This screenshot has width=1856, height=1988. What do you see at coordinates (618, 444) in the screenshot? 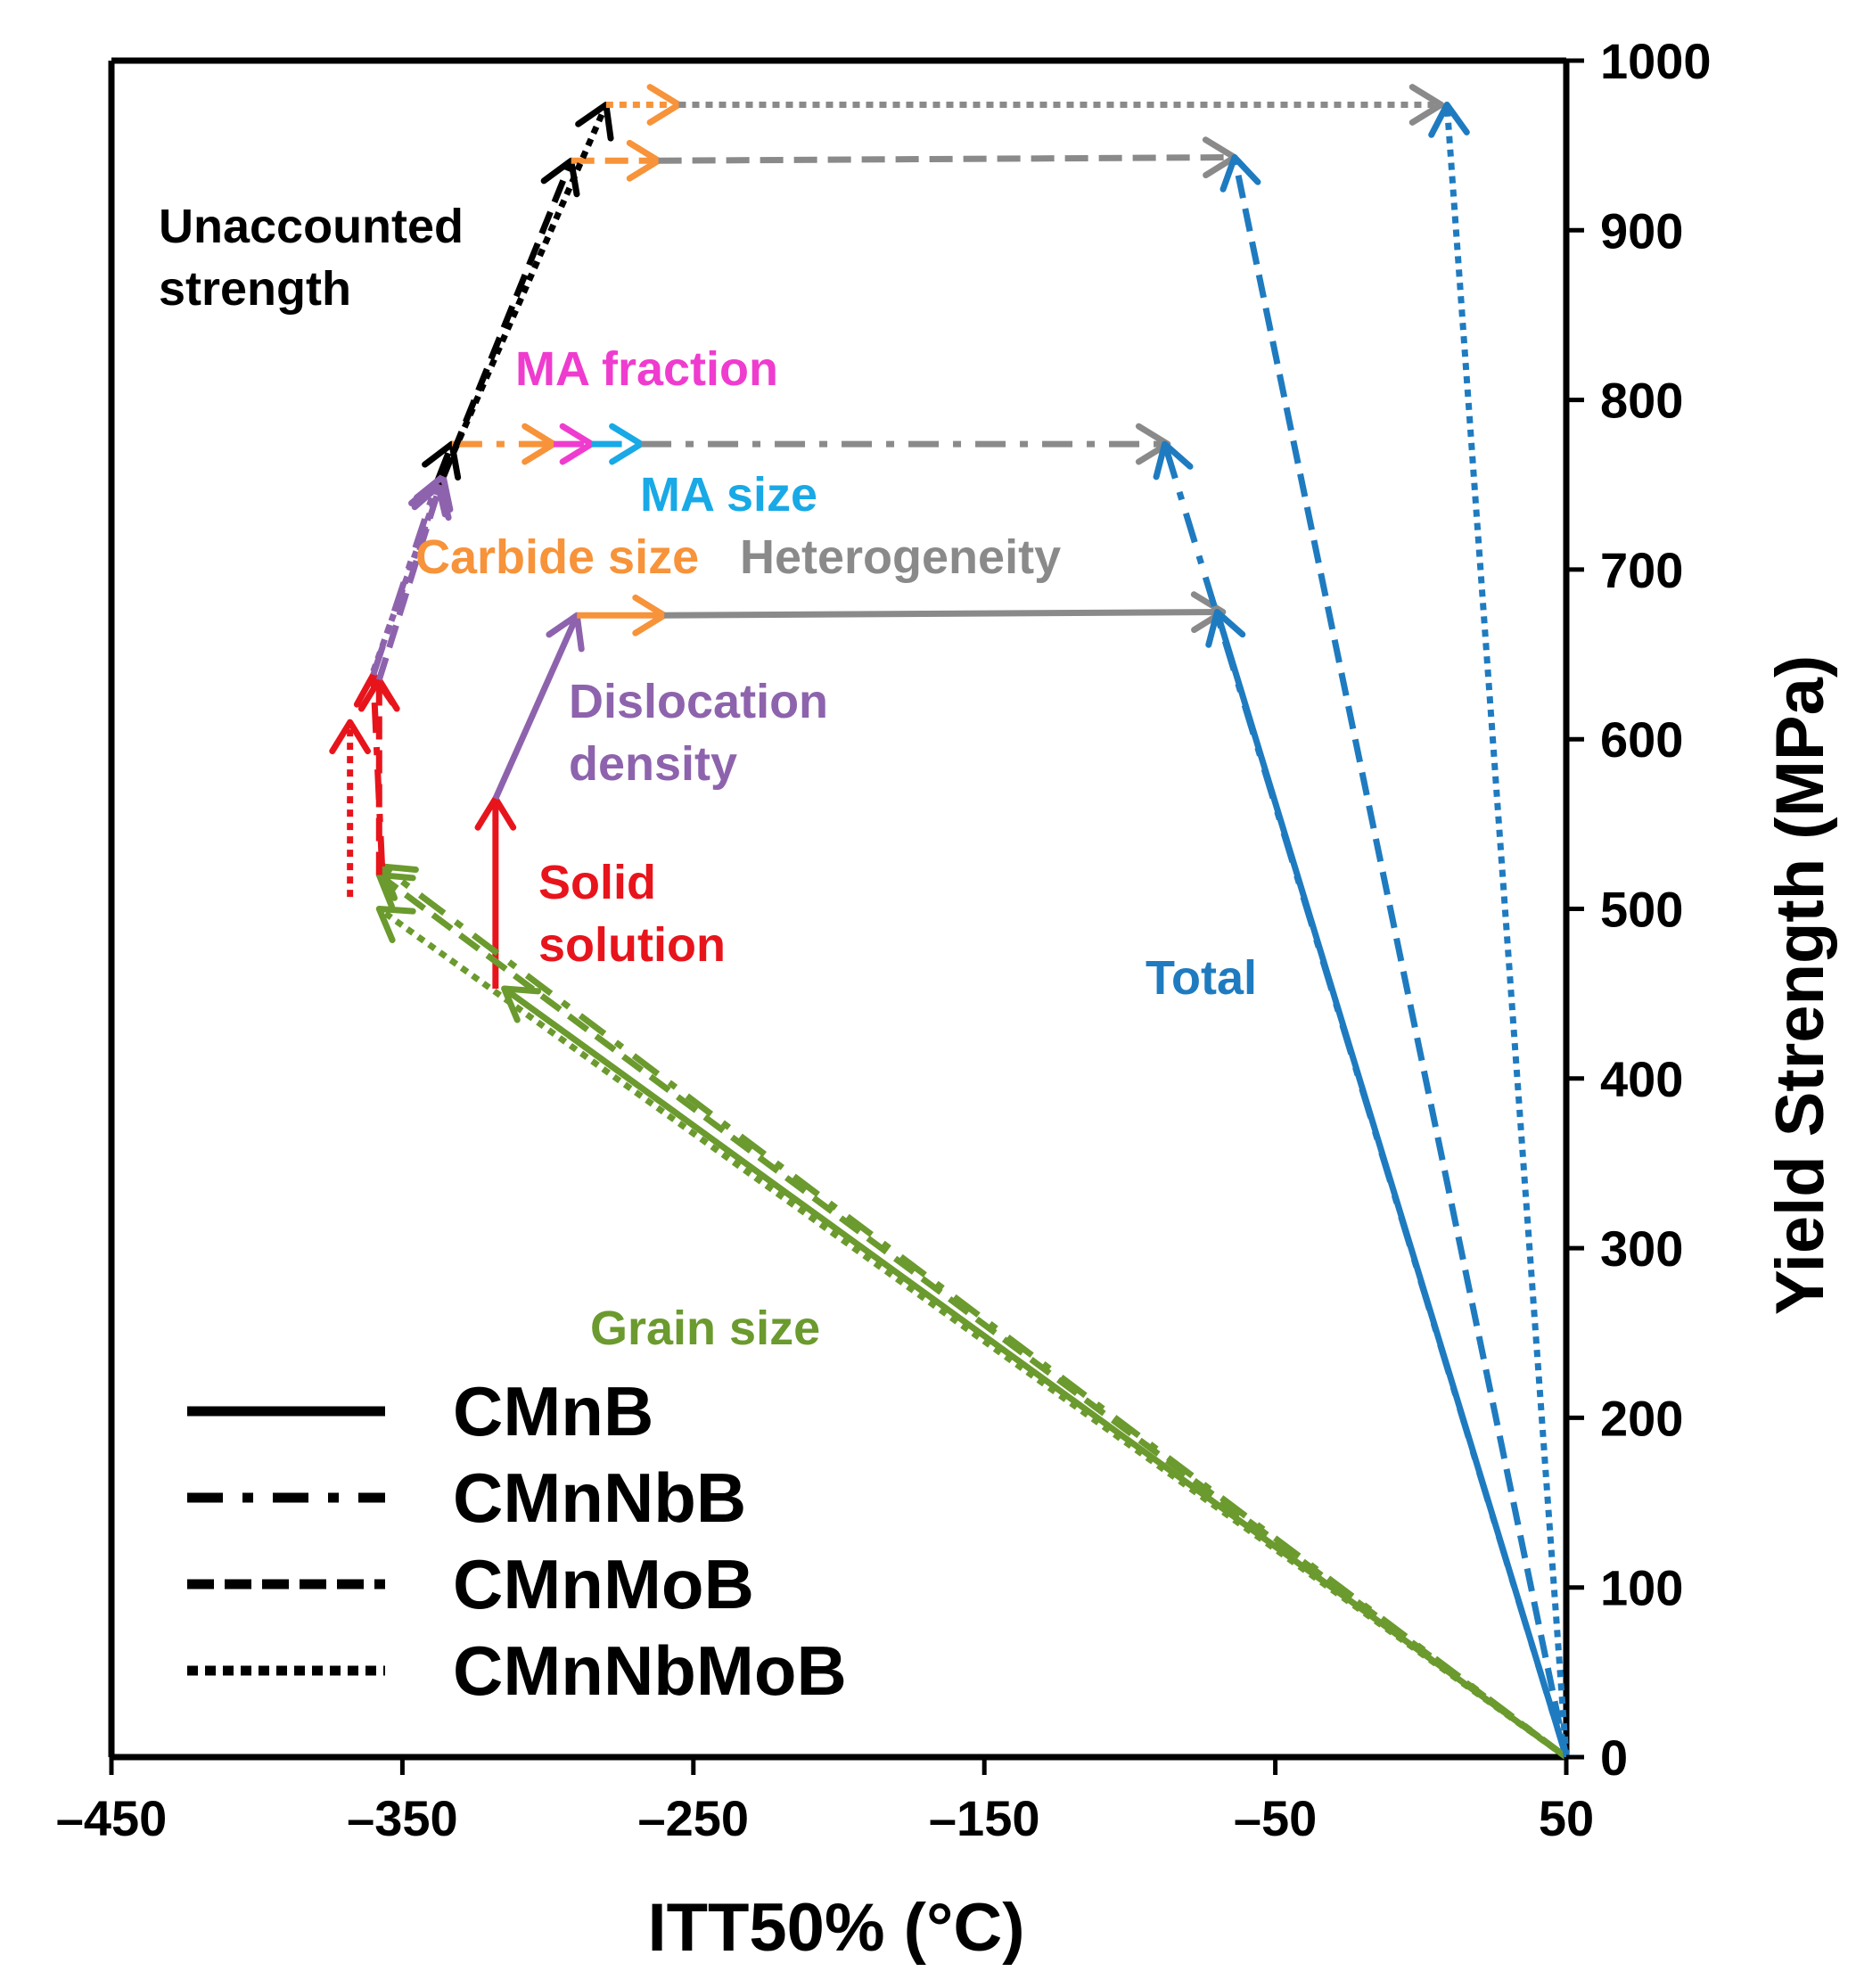
I see `arrow-ma-size` at bounding box center [618, 444].